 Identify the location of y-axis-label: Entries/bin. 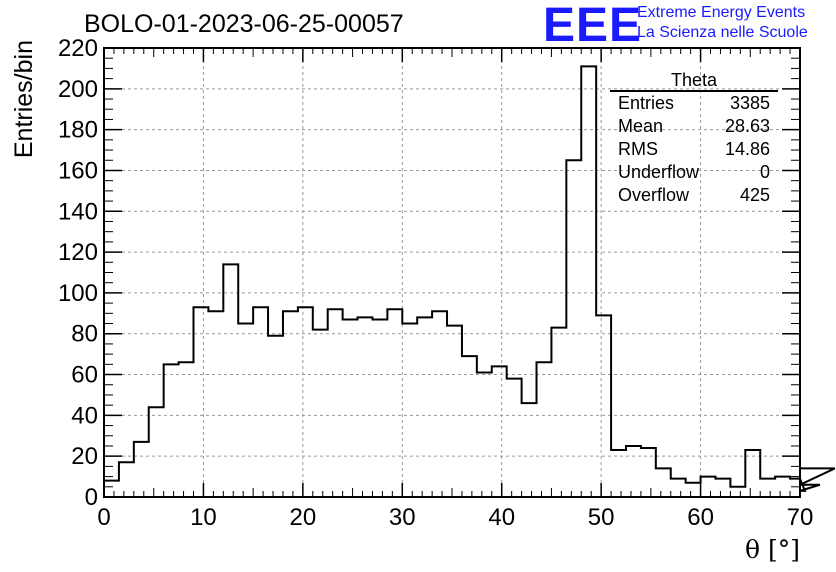
(24, 99).